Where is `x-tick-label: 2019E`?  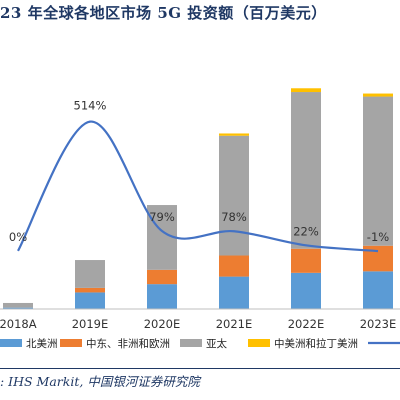 x-tick-label: 2019E is located at coordinates (90, 324).